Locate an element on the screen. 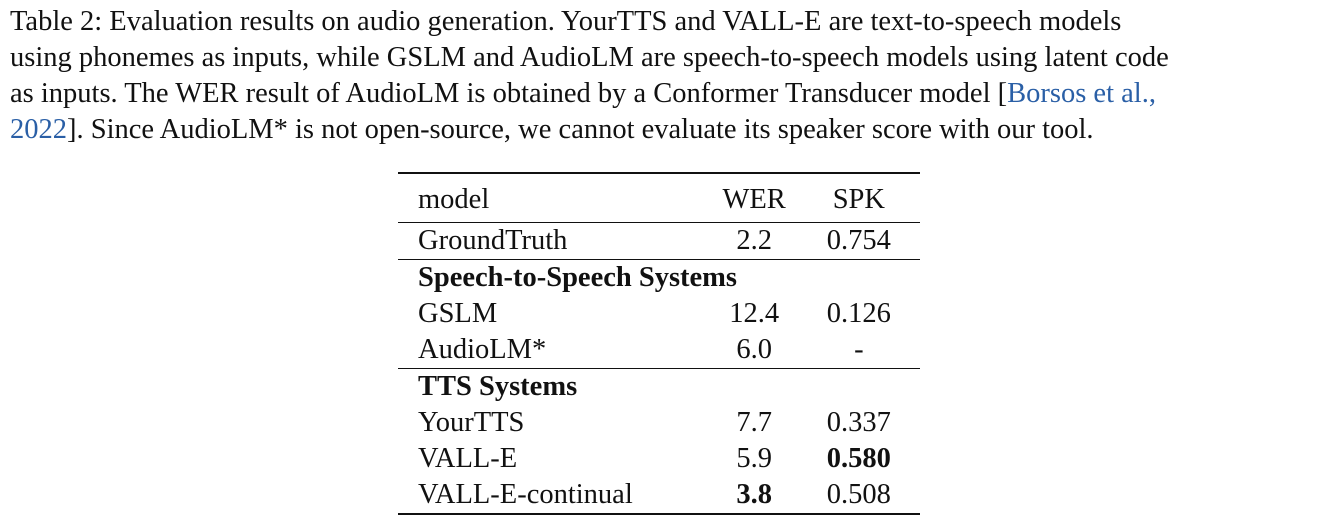  section-row-tts: TTS Systems is located at coordinates (659, 386).